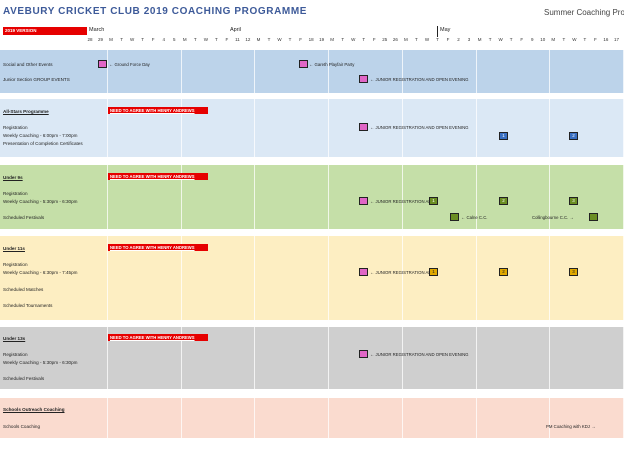 The height and width of the screenshot is (452, 624). What do you see at coordinates (419, 354) in the screenshot?
I see `event-label: ← JUNIOR REGISTRATION AND OPEN EVENING` at bounding box center [419, 354].